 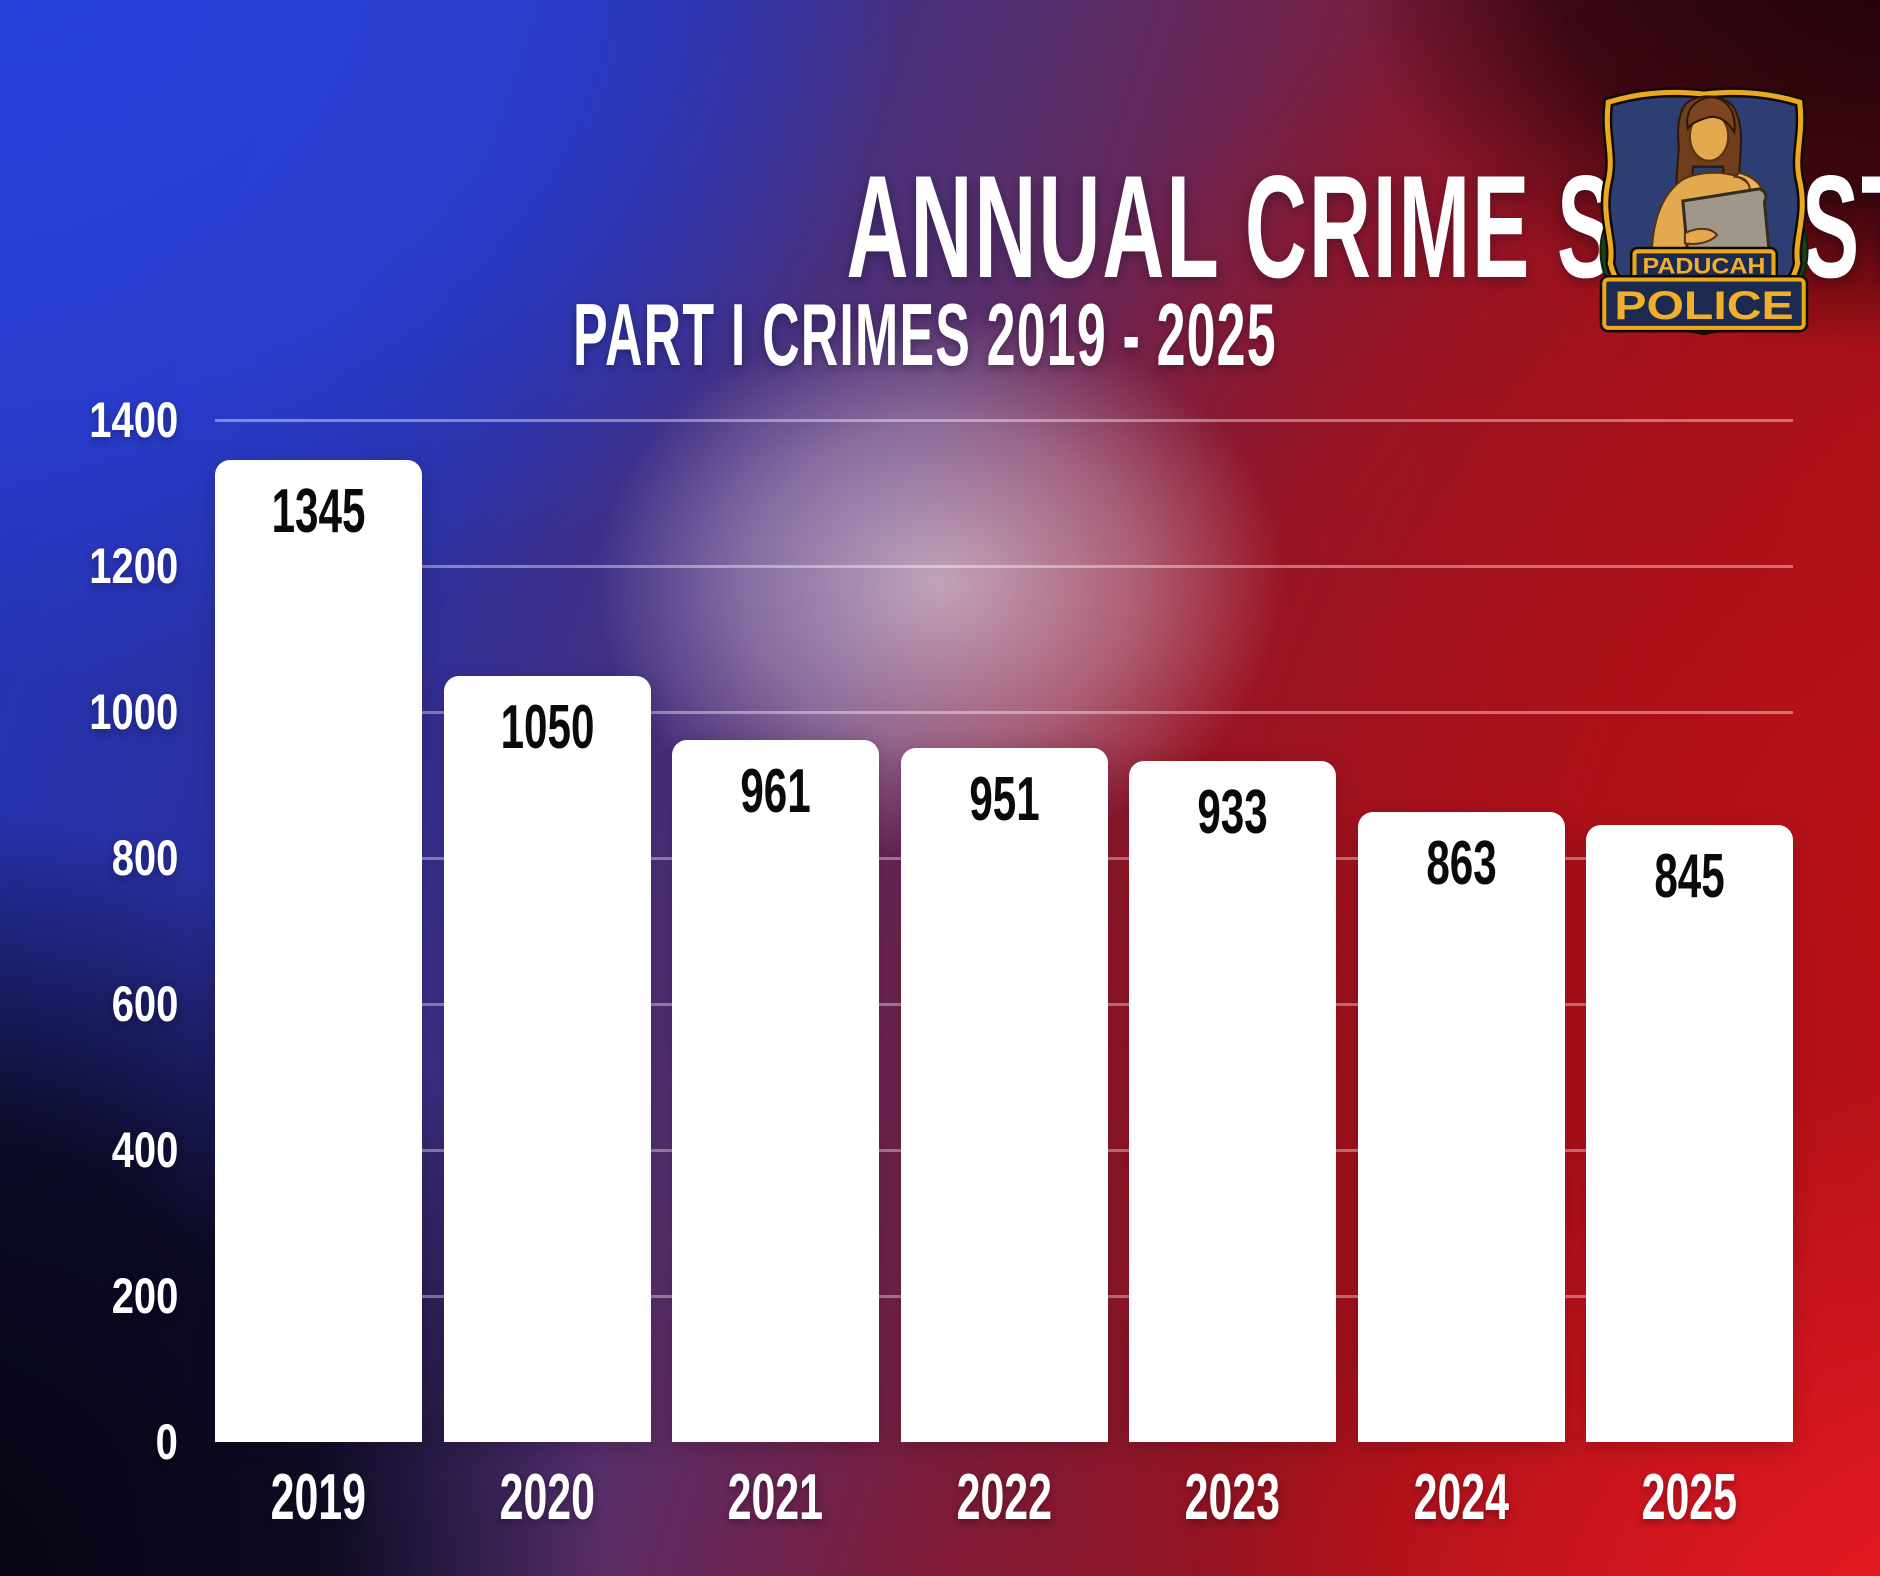 I want to click on x-tick-label-2025: 2025, so click(x=1689, y=1496).